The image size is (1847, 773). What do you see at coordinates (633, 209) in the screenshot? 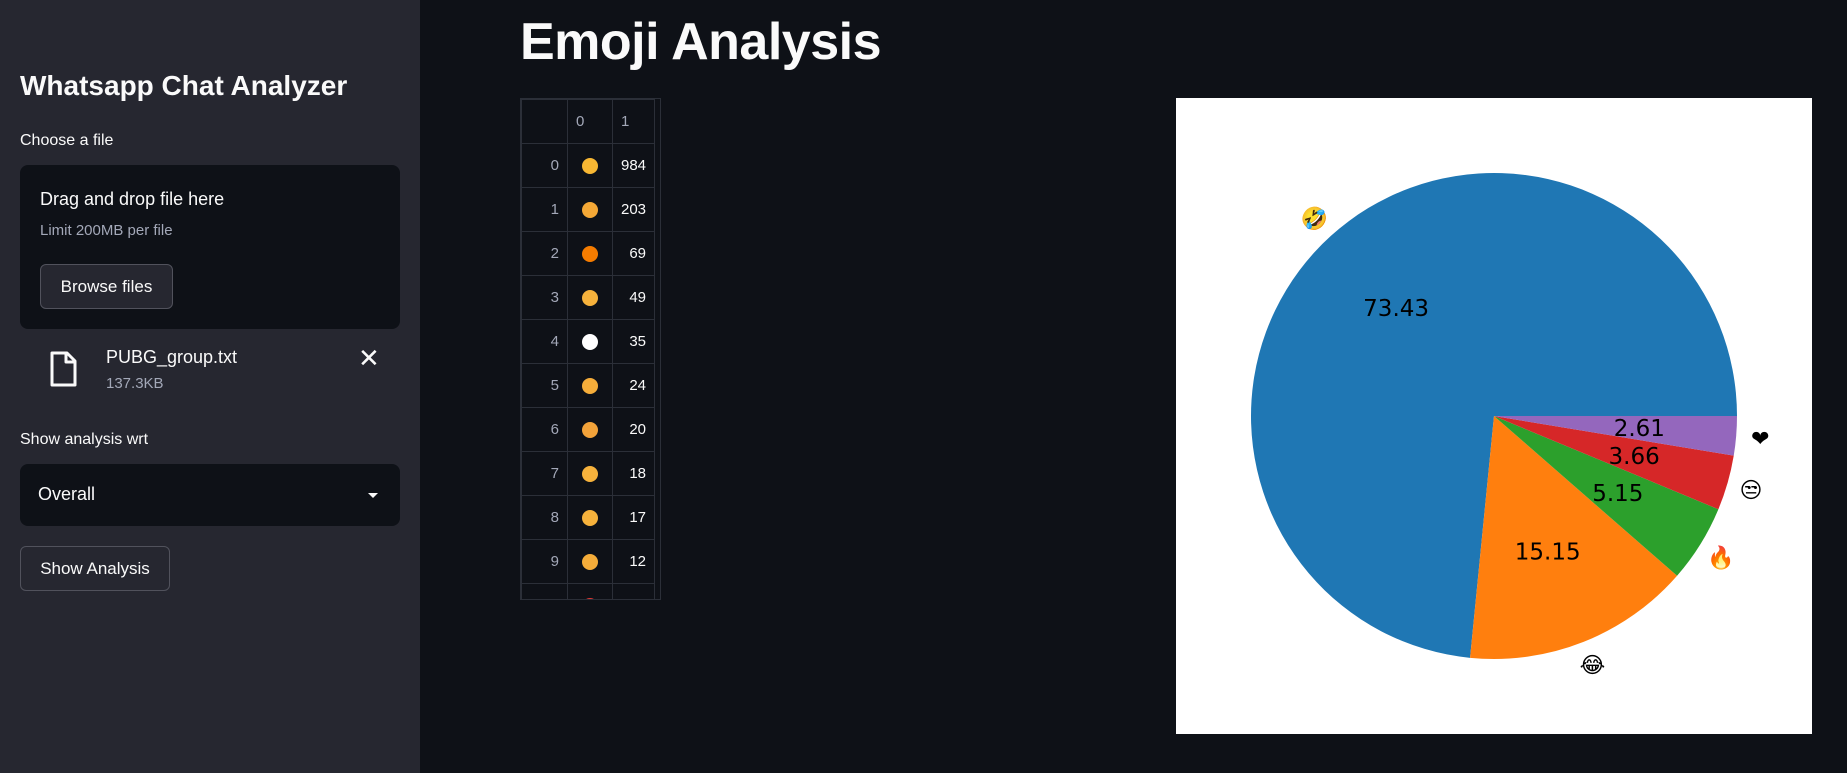
I see `row-count: 203` at bounding box center [633, 209].